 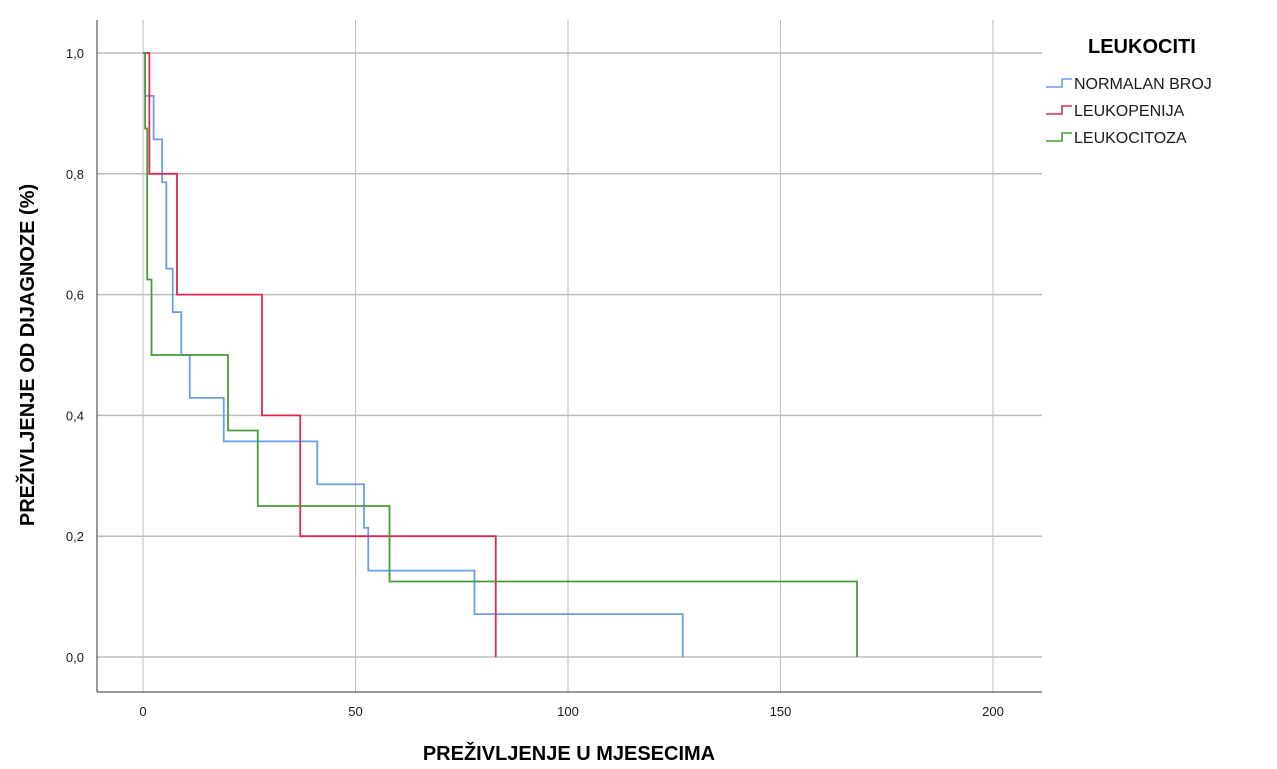 I want to click on y-tick-label: 0,0, so click(x=75, y=657).